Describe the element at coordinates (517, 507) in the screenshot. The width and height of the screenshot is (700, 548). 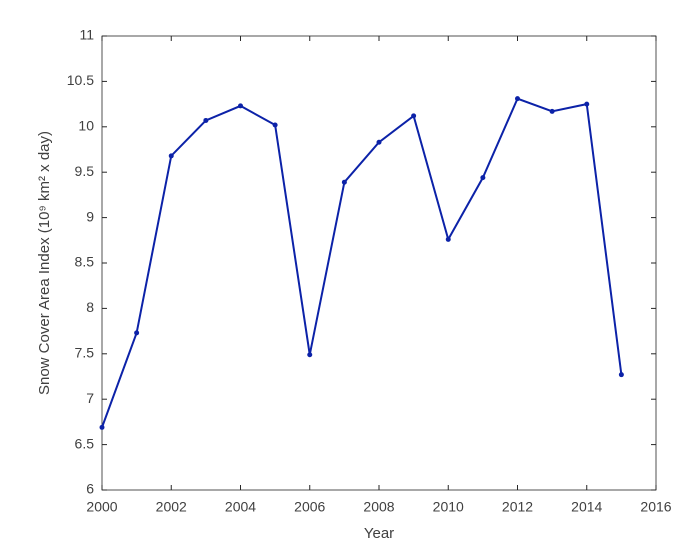
I see `x-tick-label: 2012` at that location.